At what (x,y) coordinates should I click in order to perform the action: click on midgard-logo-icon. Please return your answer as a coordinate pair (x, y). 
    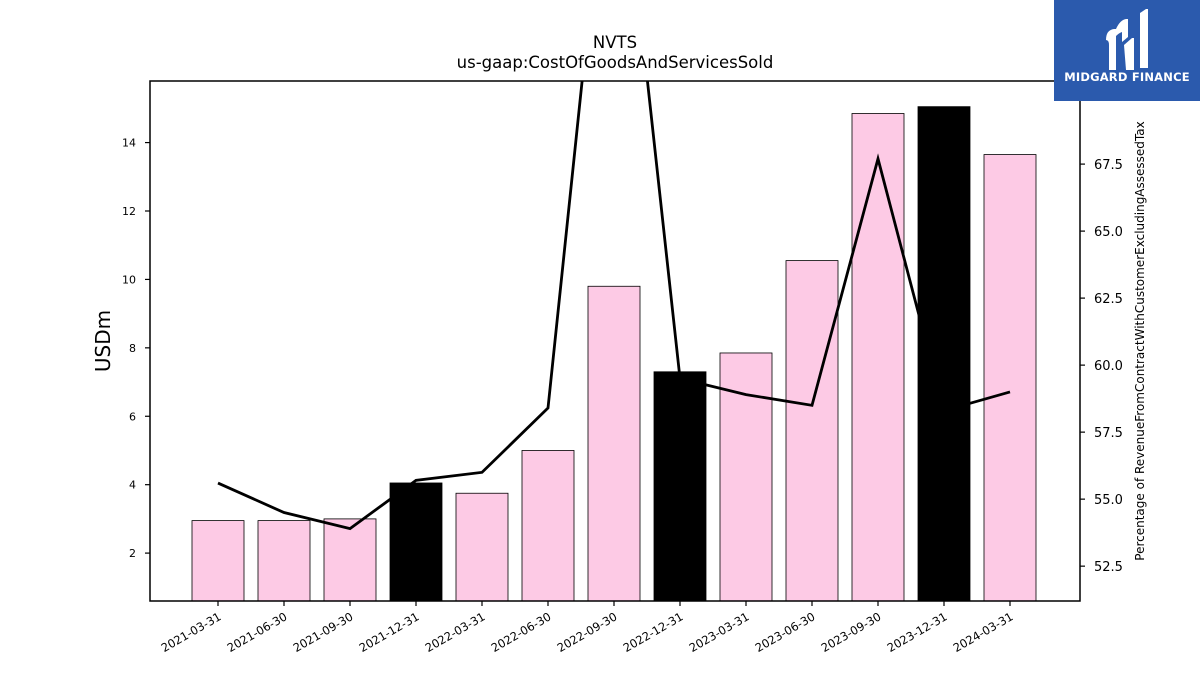
    Looking at the image, I should click on (1127, 39).